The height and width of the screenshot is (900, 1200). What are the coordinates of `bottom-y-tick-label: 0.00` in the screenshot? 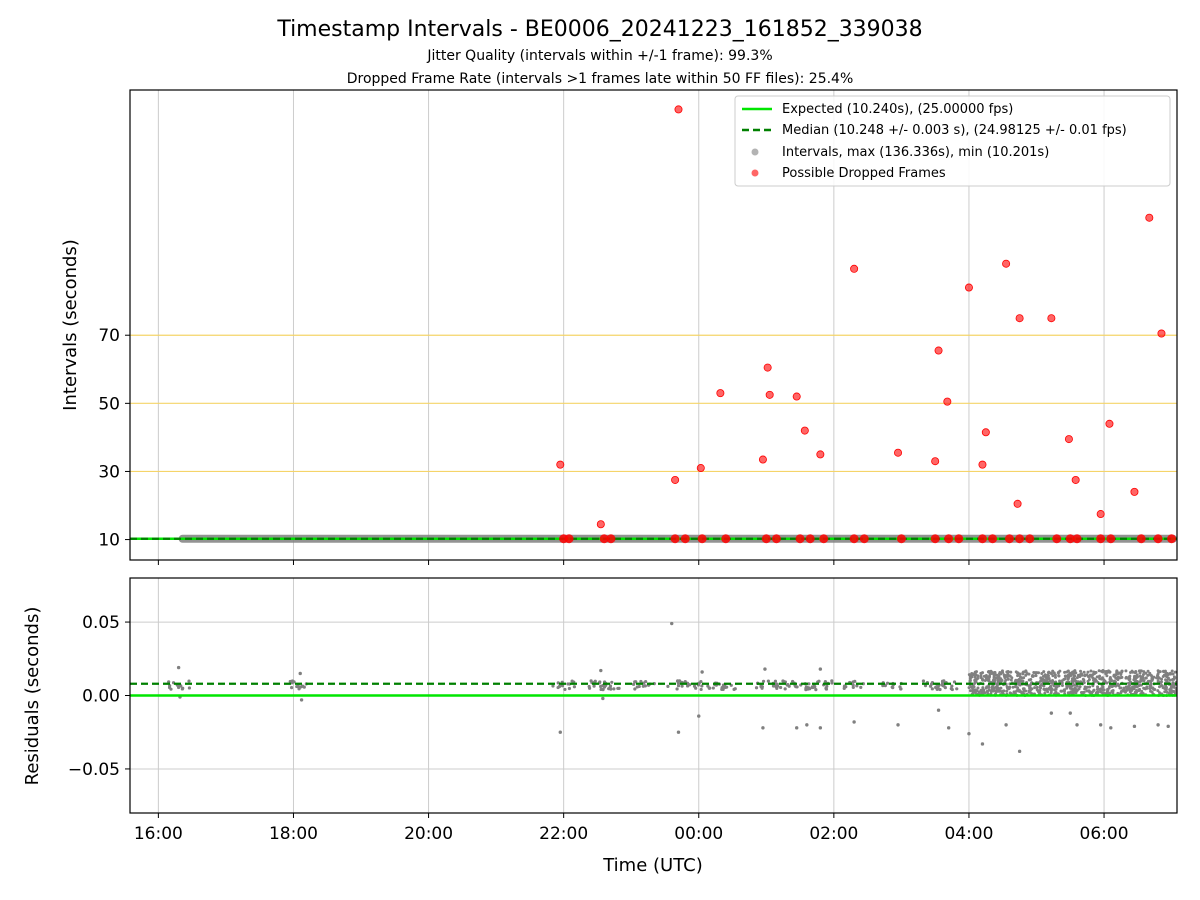 It's located at (101, 697).